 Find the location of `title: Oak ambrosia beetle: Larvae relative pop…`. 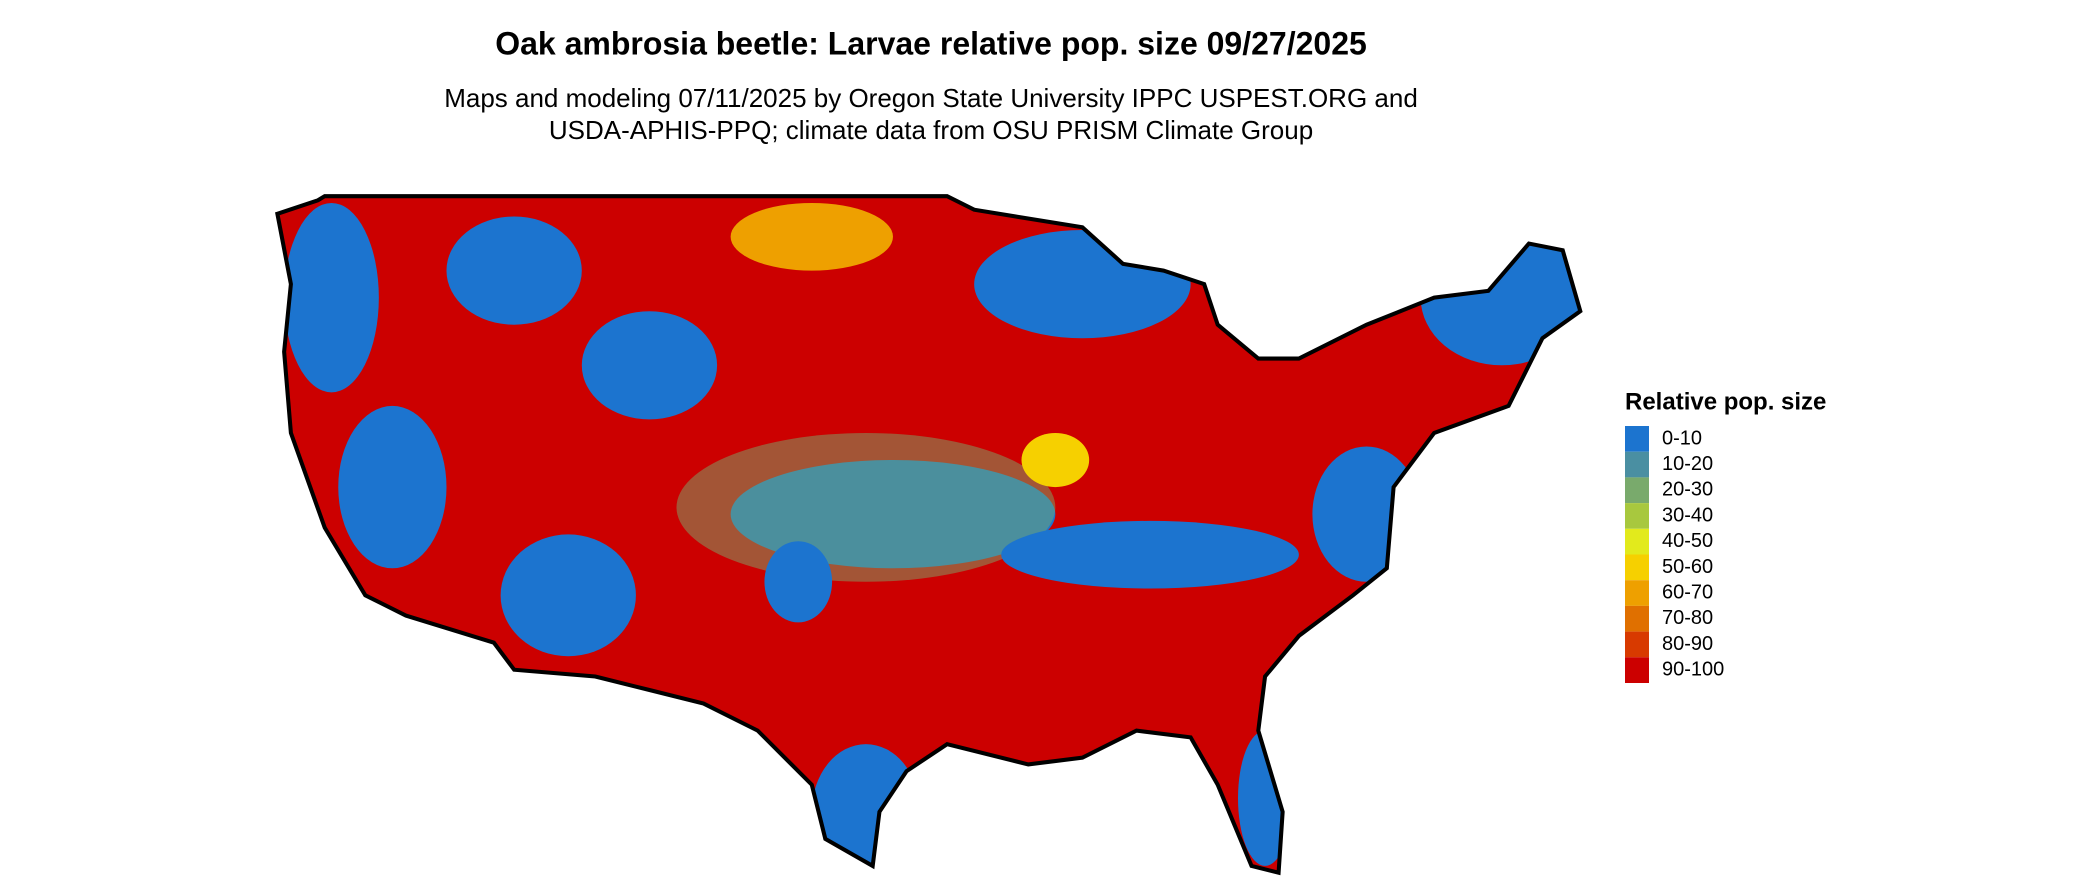

title: Oak ambrosia beetle: Larvae relative pop… is located at coordinates (931, 43).